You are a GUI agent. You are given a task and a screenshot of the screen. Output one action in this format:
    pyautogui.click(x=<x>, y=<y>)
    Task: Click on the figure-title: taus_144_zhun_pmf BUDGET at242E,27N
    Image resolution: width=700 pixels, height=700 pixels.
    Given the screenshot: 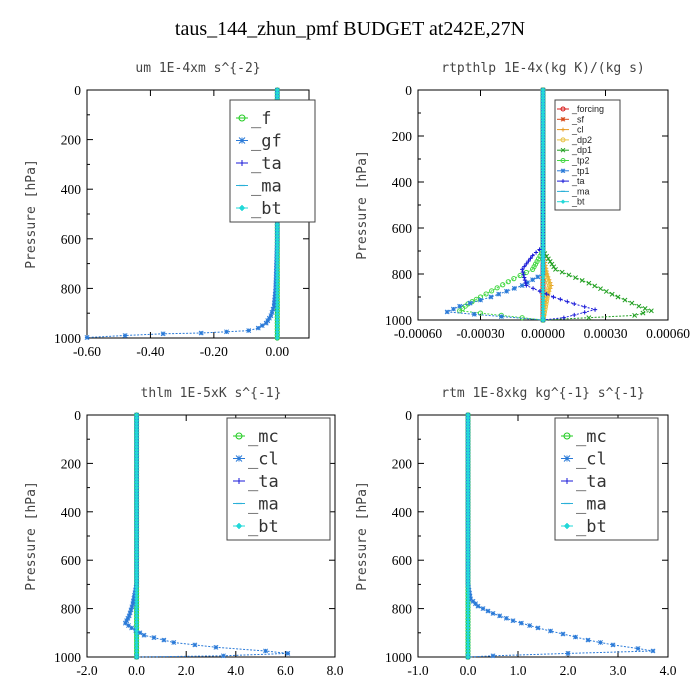 What is the action you would take?
    pyautogui.click(x=350, y=29)
    